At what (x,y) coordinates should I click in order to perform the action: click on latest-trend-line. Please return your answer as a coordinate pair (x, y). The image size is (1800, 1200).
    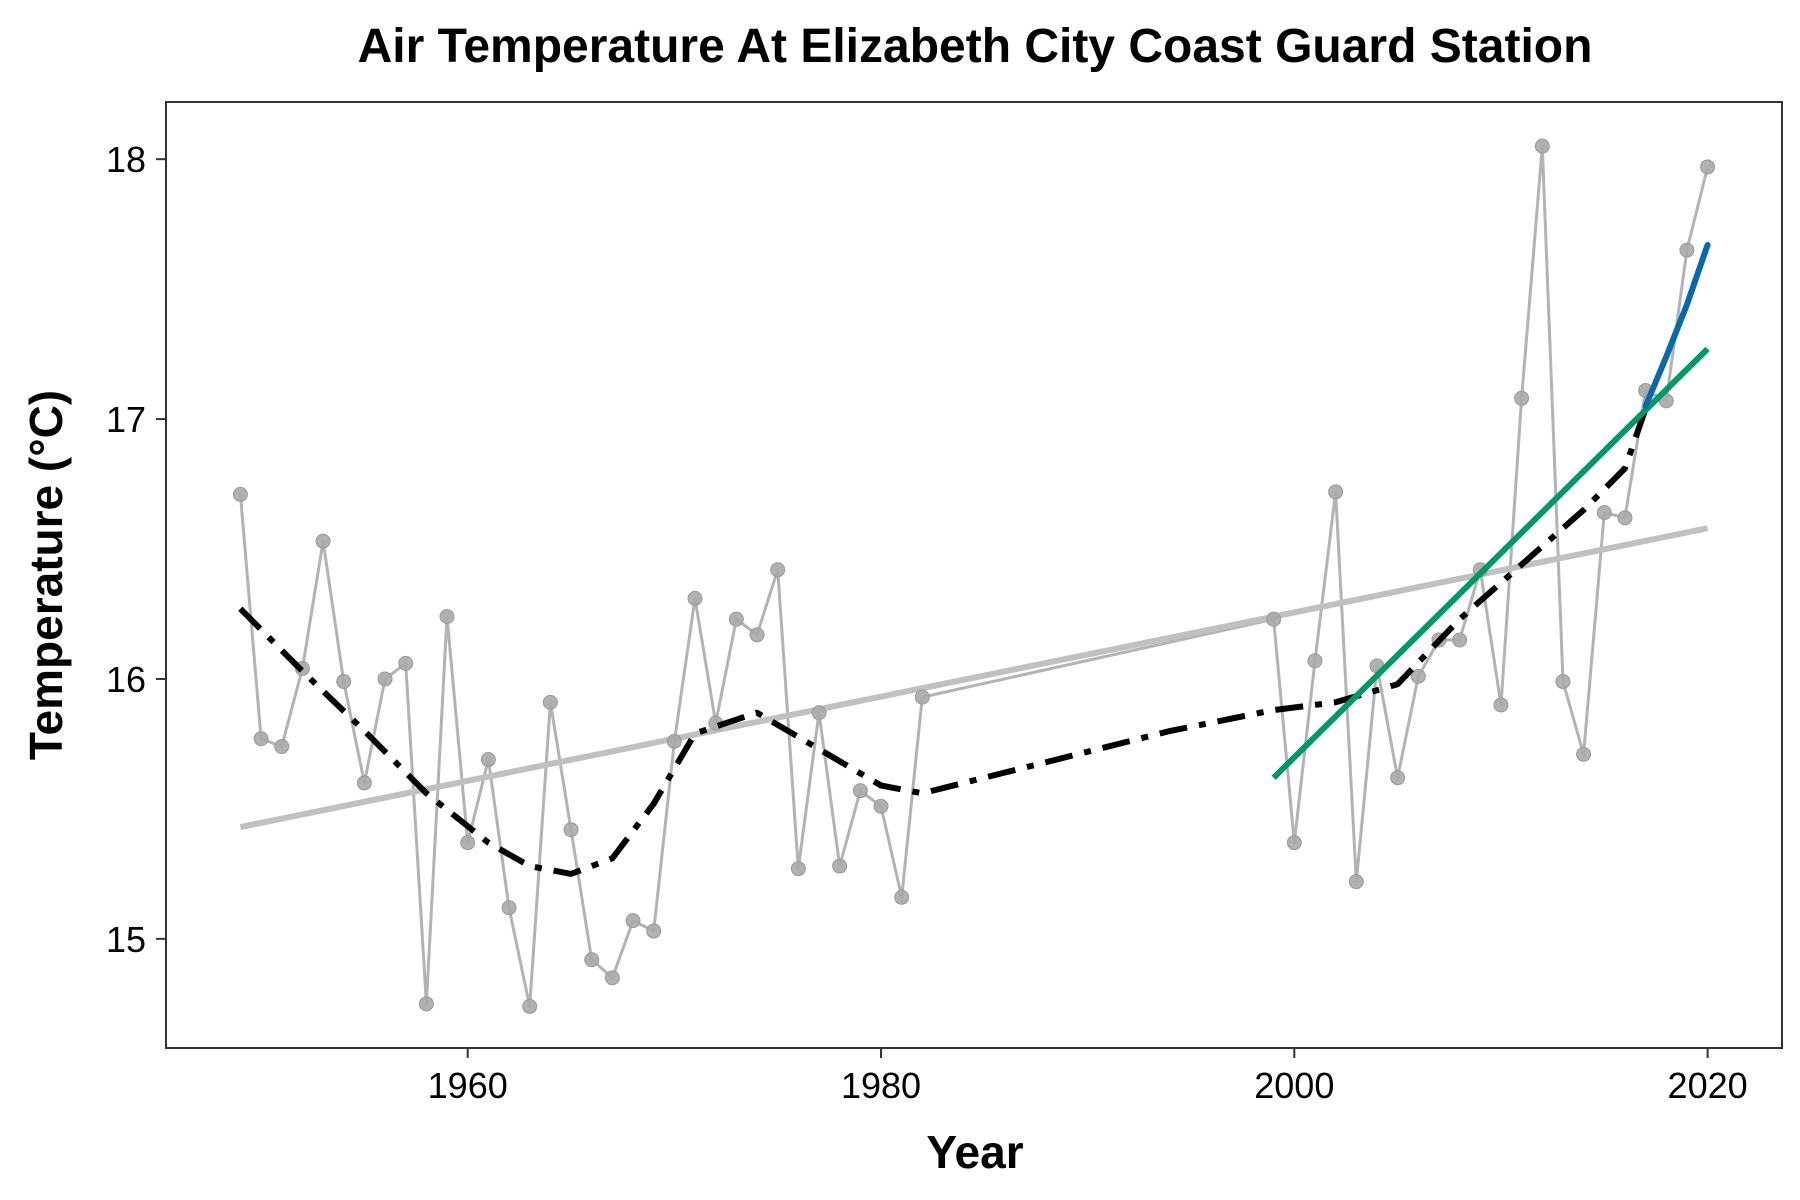
    Looking at the image, I should click on (1676, 325).